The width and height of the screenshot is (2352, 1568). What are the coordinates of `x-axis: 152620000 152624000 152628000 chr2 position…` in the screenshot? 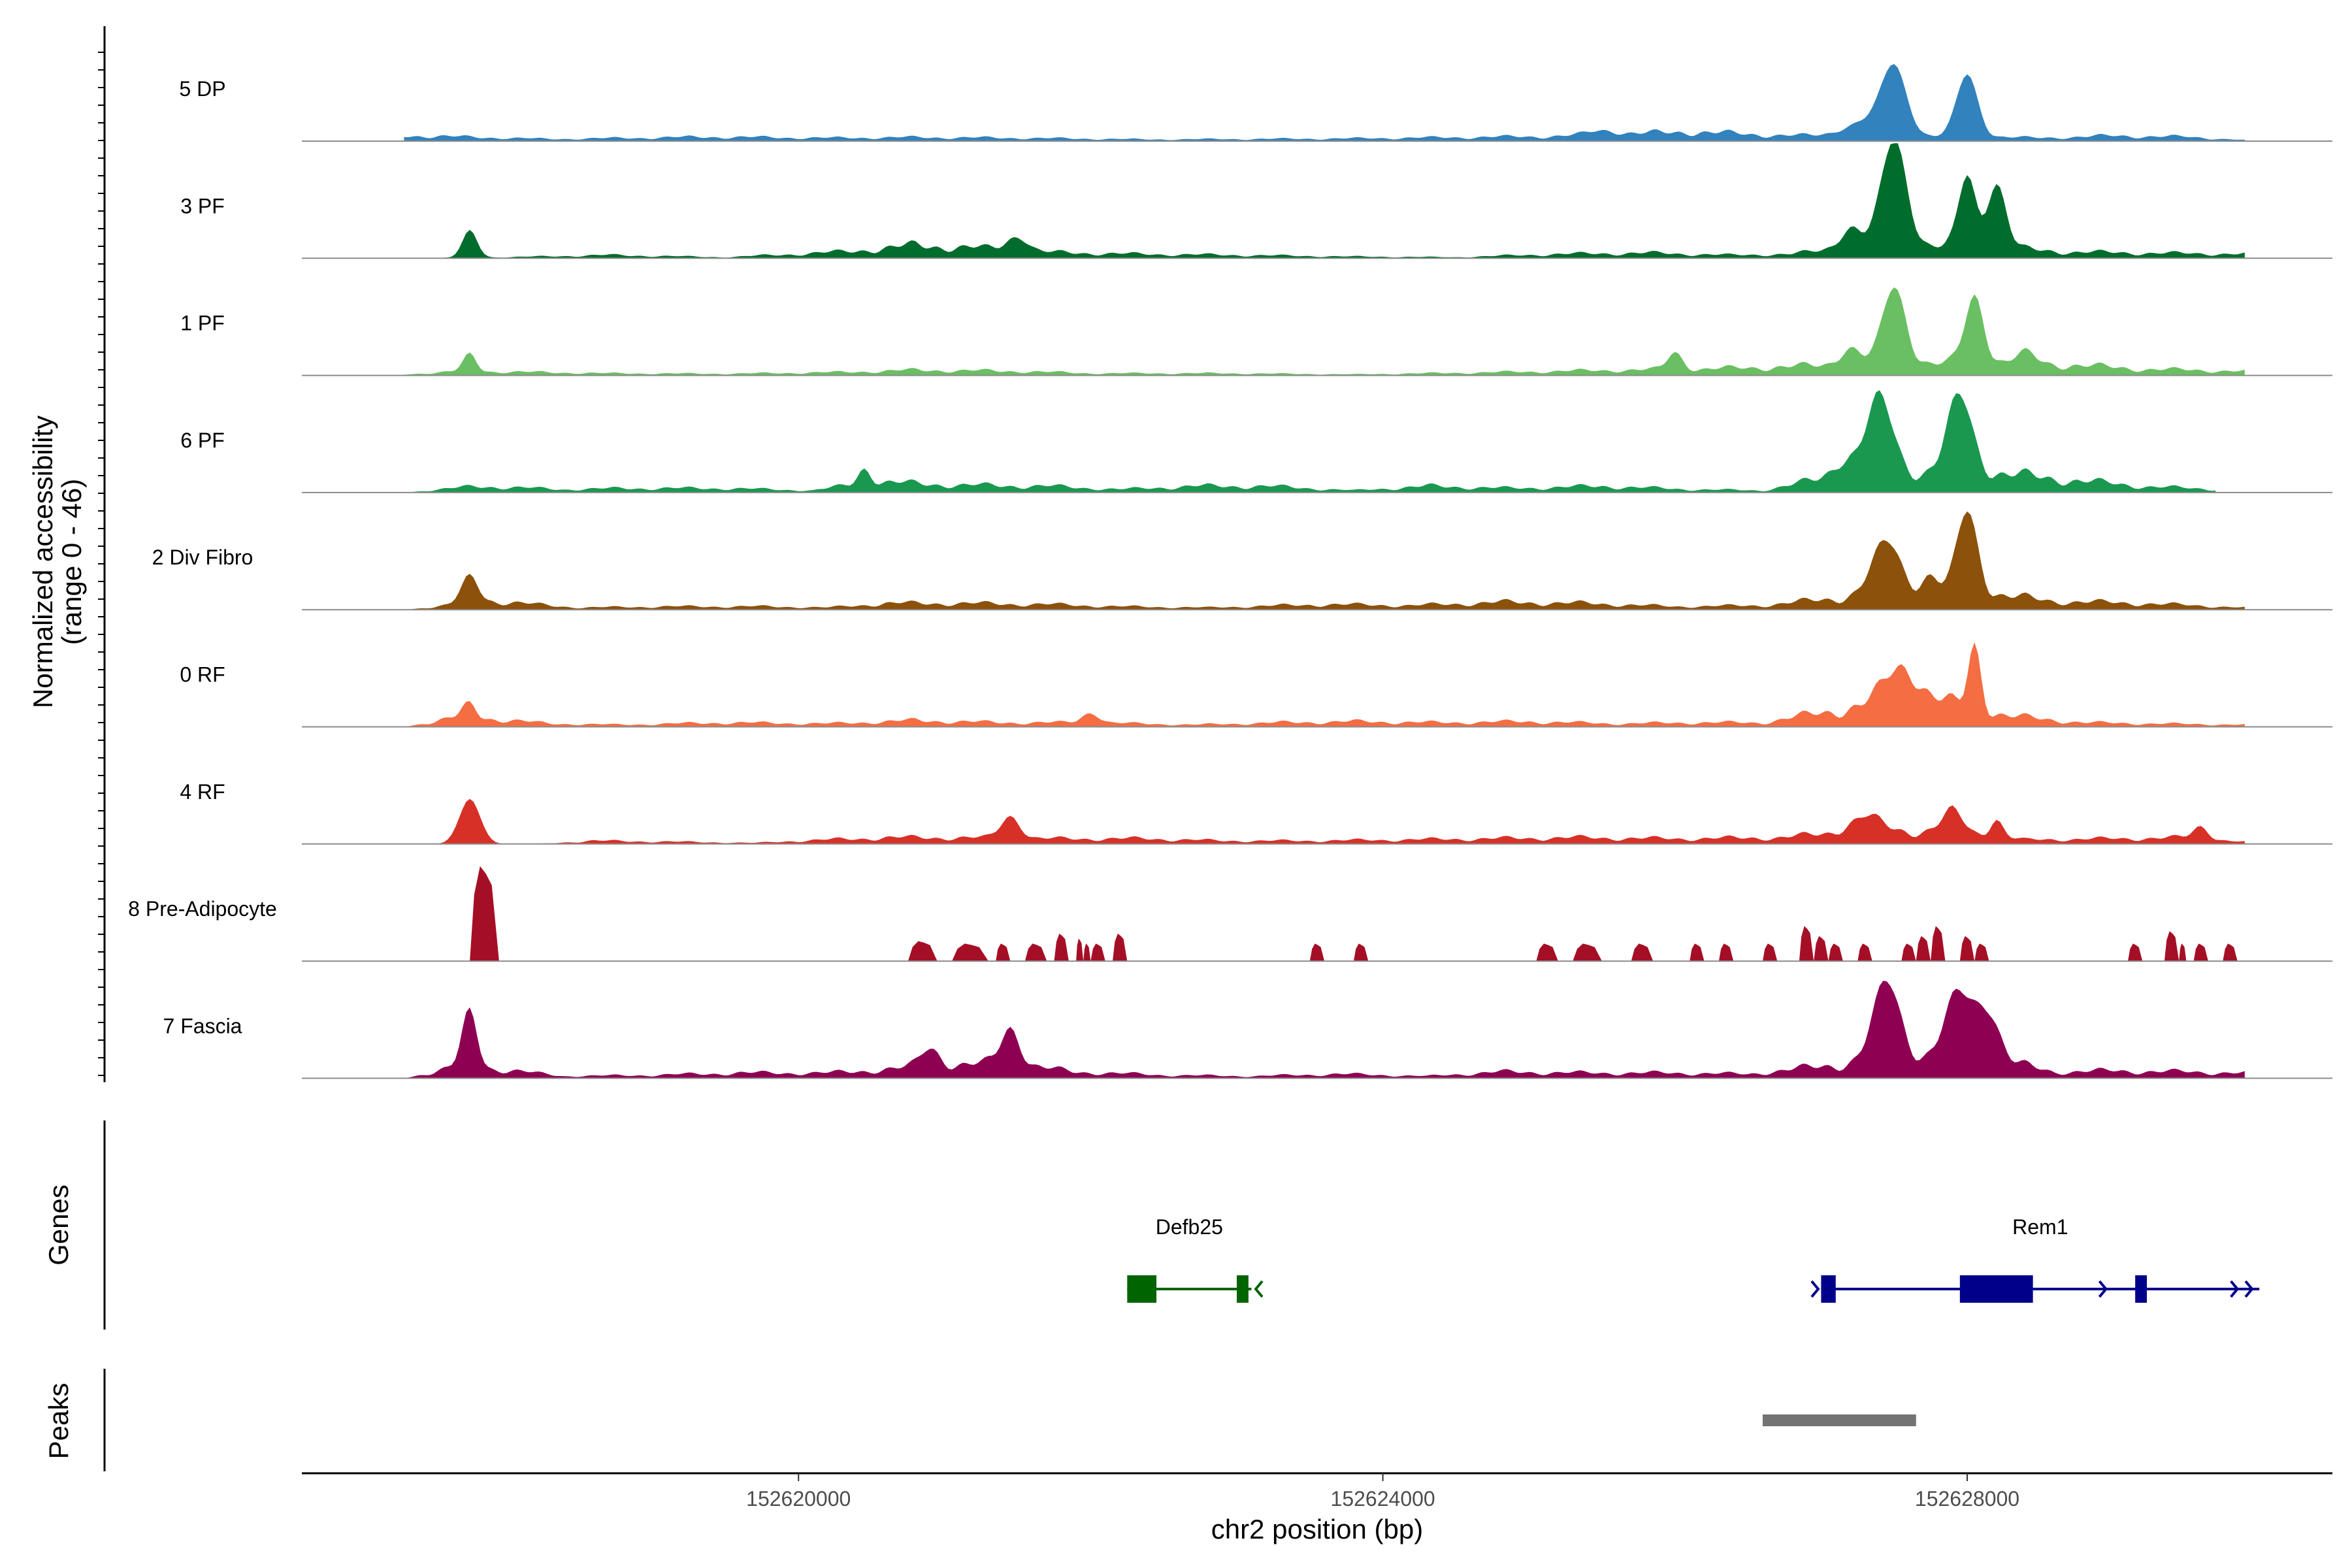 It's located at (1317, 1508).